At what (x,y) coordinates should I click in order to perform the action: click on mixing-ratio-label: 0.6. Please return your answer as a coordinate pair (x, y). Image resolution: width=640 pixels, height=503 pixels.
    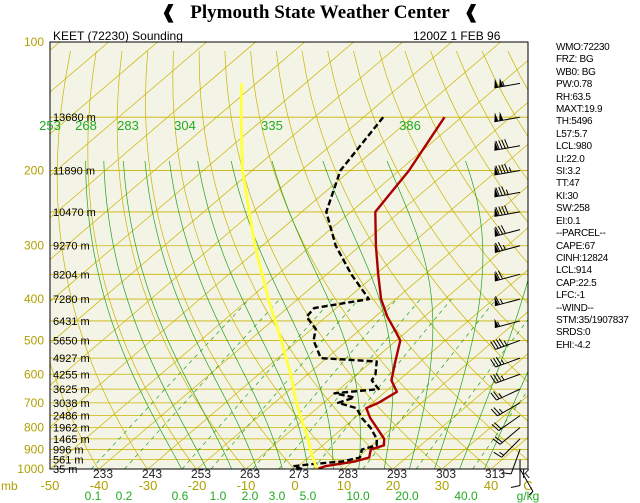
    Looking at the image, I should click on (180, 496).